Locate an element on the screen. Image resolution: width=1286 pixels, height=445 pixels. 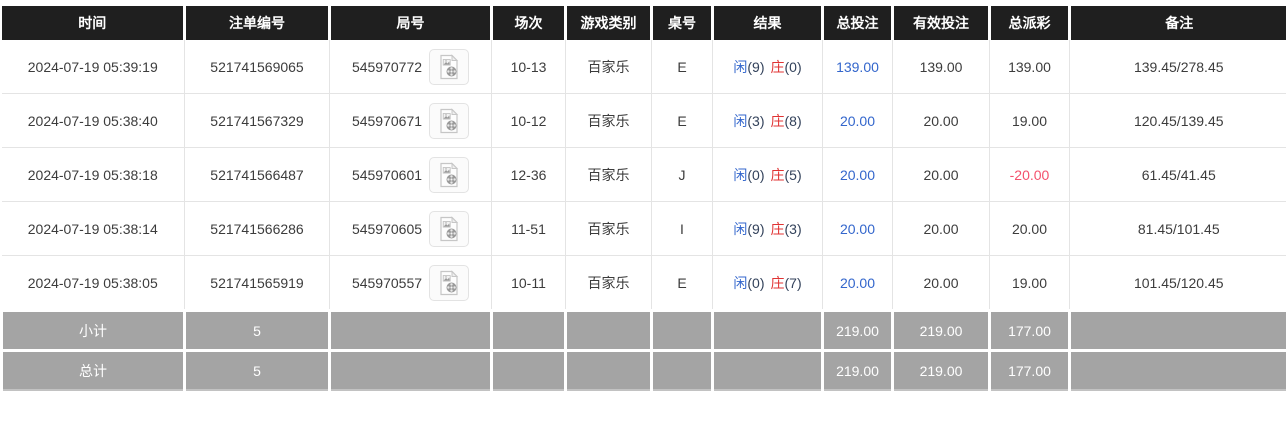
cell-bet-id: 521741565919 is located at coordinates (257, 283).